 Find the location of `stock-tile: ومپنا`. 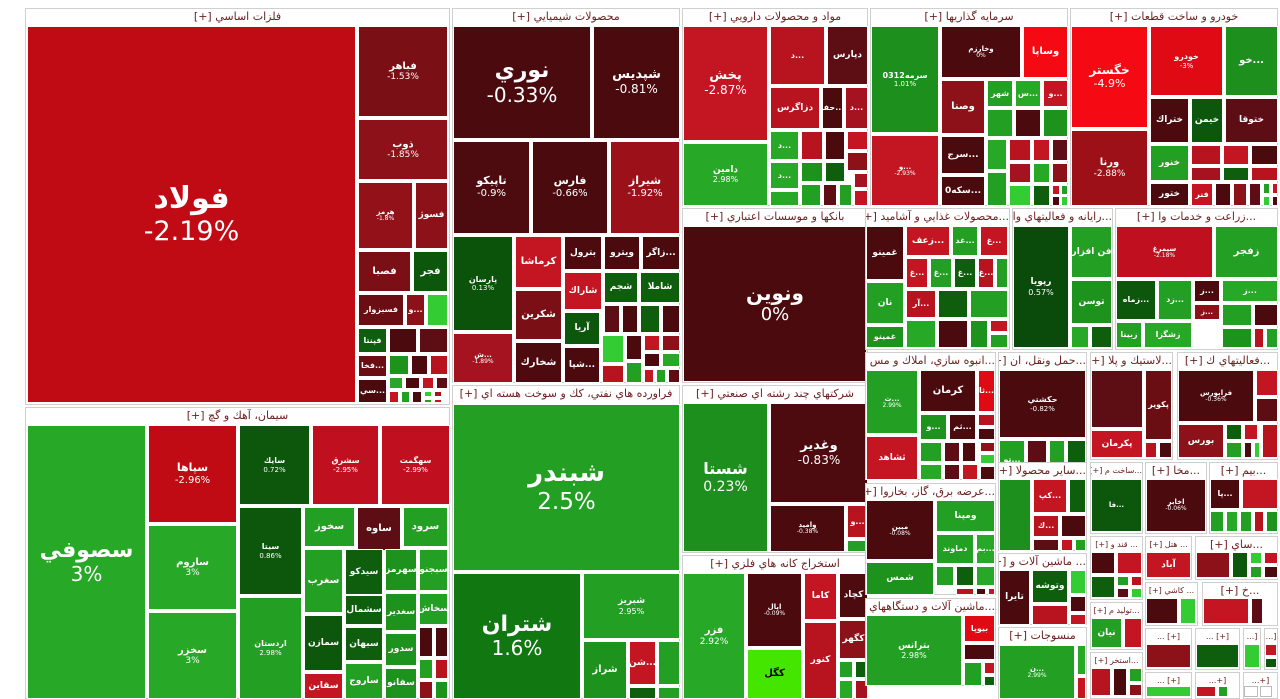

stock-tile: ومپنا is located at coordinates (965, 516).